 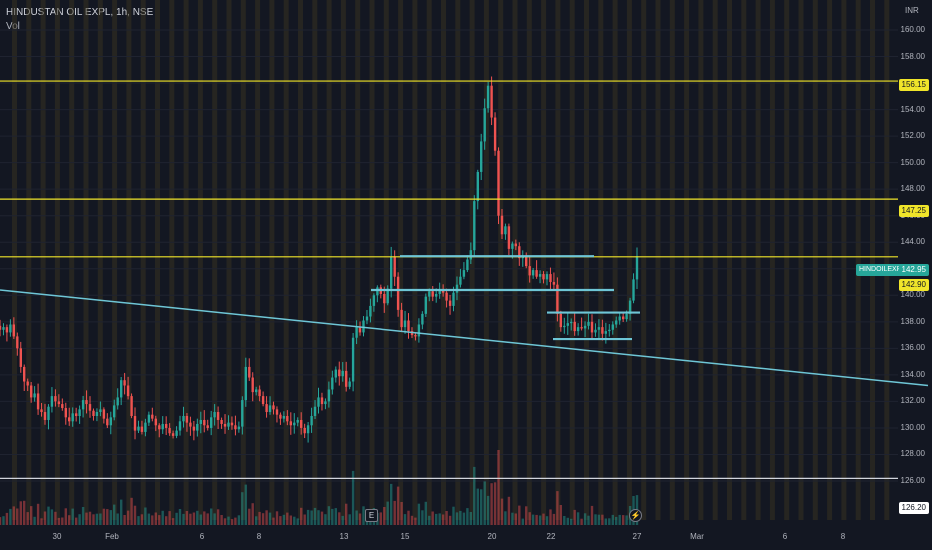 What do you see at coordinates (912, 295) in the screenshot?
I see `y-tick-label: 140.00` at bounding box center [912, 295].